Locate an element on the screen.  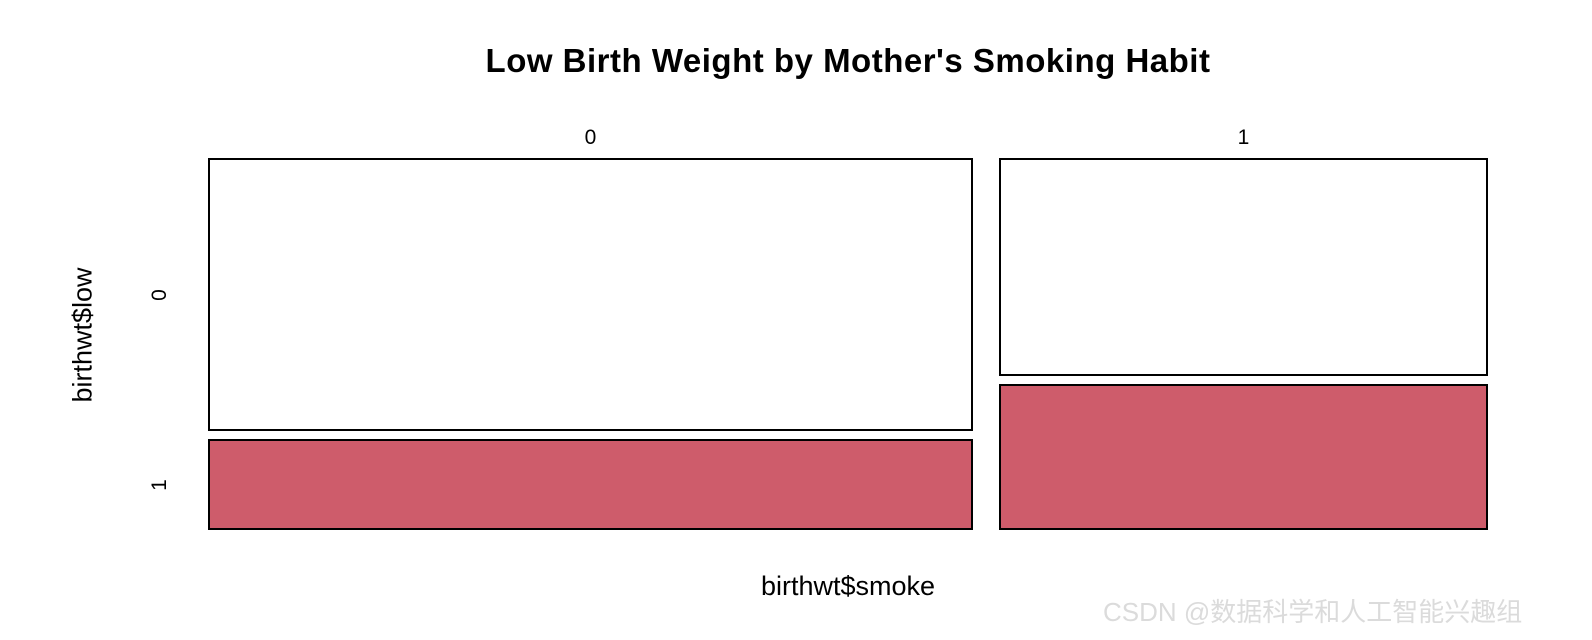
y-category-label: 1 is located at coordinates (159, 484).